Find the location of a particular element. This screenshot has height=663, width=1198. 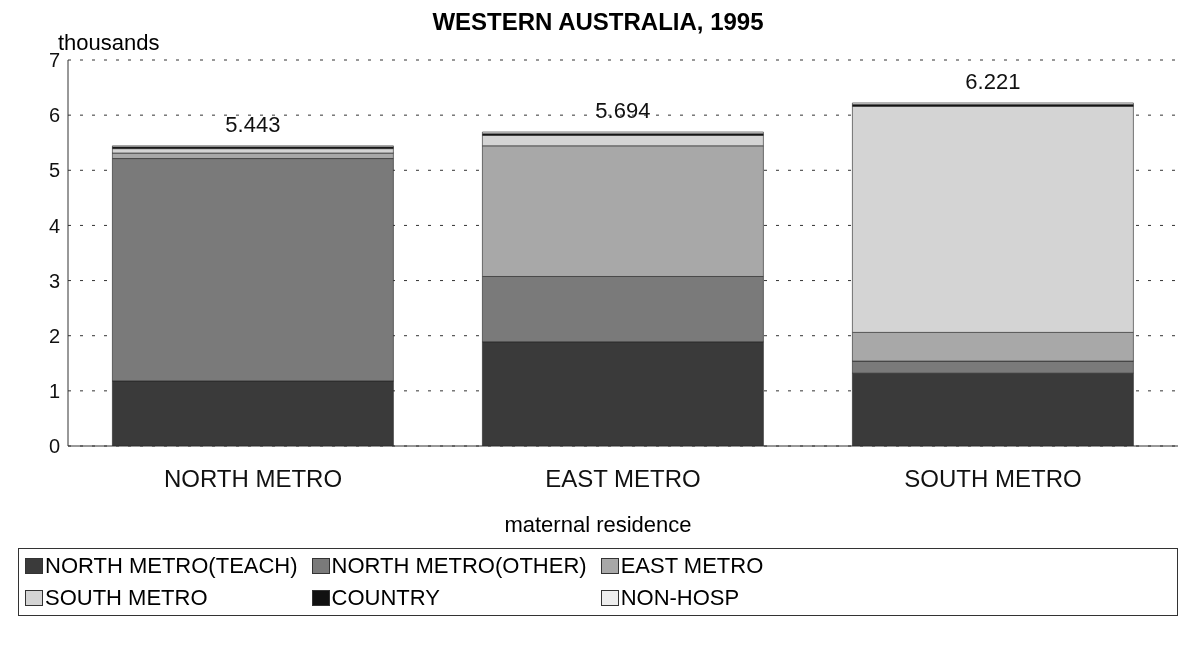

total-label: 5.694 is located at coordinates (623, 111).